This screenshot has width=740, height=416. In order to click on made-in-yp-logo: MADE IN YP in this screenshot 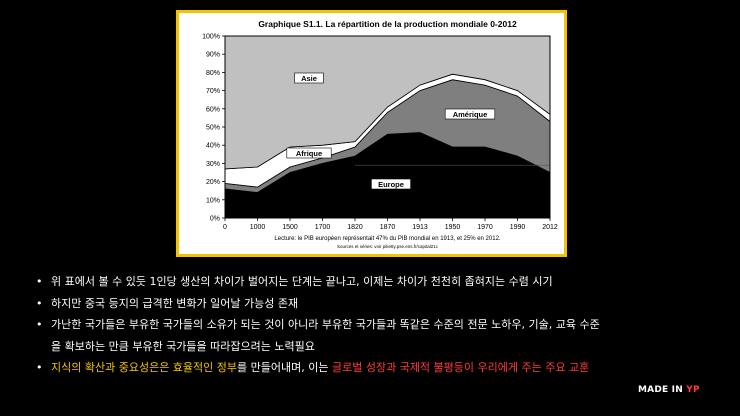, I will do `click(669, 390)`.